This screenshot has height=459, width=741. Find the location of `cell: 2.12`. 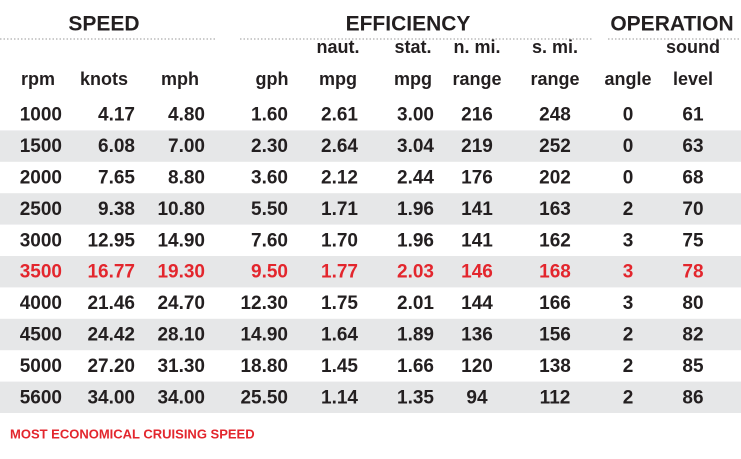

cell: 2.12 is located at coordinates (339, 178).